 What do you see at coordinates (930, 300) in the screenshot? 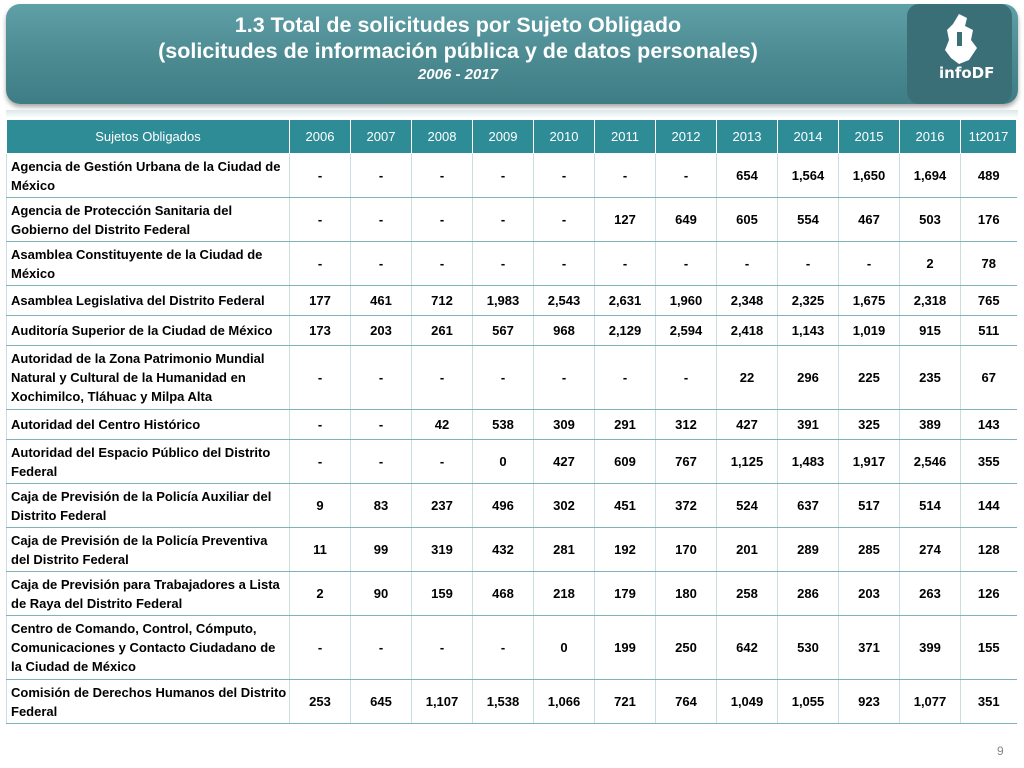
I see `value-cell: 2,318` at bounding box center [930, 300].